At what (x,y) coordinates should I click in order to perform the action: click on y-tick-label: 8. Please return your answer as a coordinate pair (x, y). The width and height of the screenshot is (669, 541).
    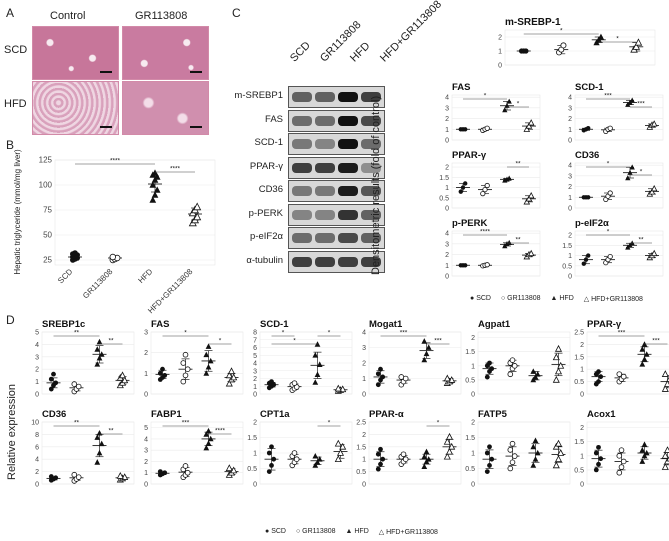
    Looking at the image, I should click on (37, 435).